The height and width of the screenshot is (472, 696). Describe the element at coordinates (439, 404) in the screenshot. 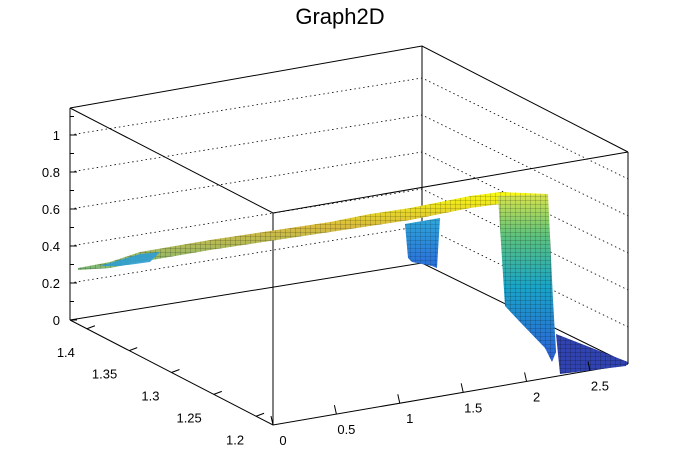

I see `x-axis: 0 0.5 1 1.5 2 2.5` at that location.